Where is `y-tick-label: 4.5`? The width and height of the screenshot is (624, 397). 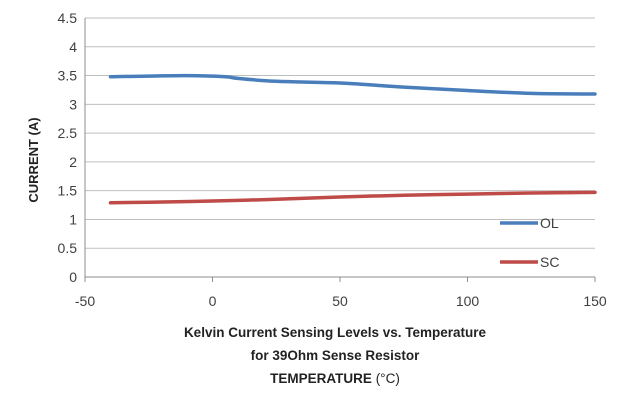 y-tick-label: 4.5 is located at coordinates (68, 18).